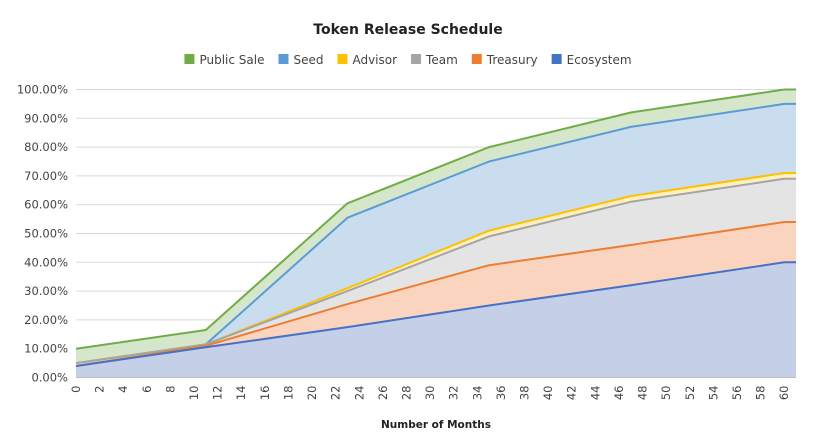 The image size is (817, 439). Describe the element at coordinates (690, 393) in the screenshot. I see `x-tick-label: 52` at that location.